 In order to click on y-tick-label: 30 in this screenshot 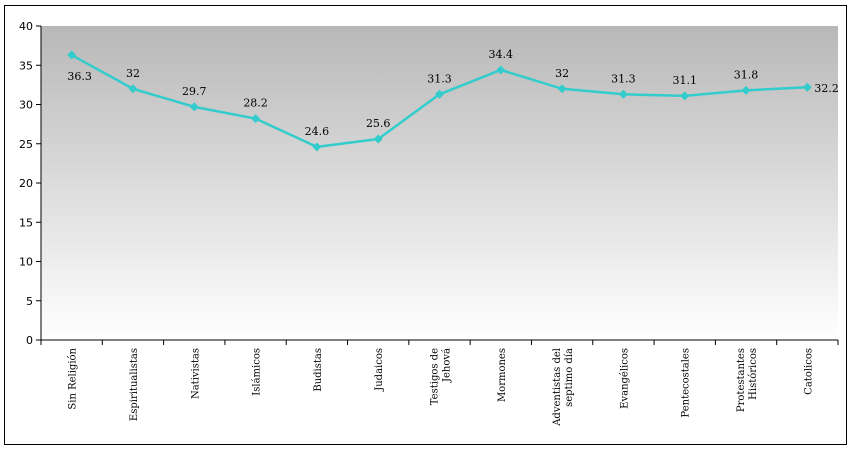, I will do `click(26, 105)`.